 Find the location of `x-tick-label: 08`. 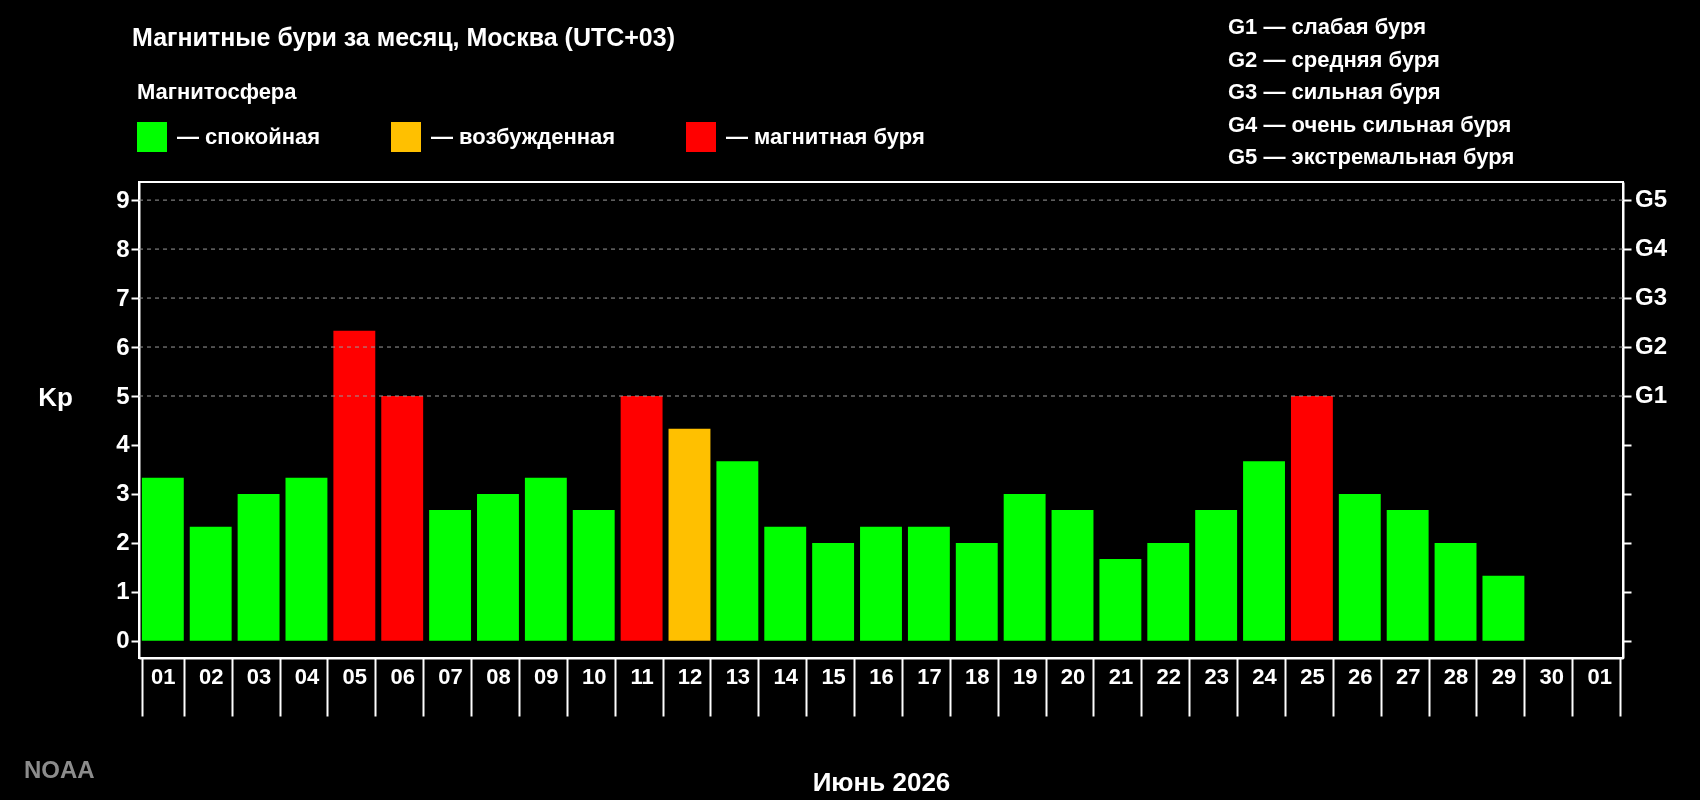

x-tick-label: 08 is located at coordinates (498, 676).